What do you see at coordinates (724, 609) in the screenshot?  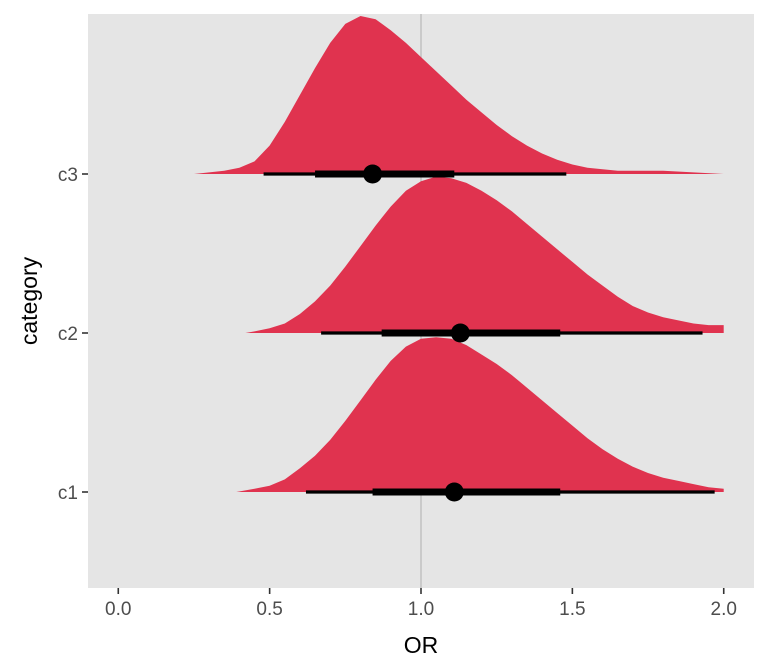 I see `x-tick-label-4: 2.0` at bounding box center [724, 609].